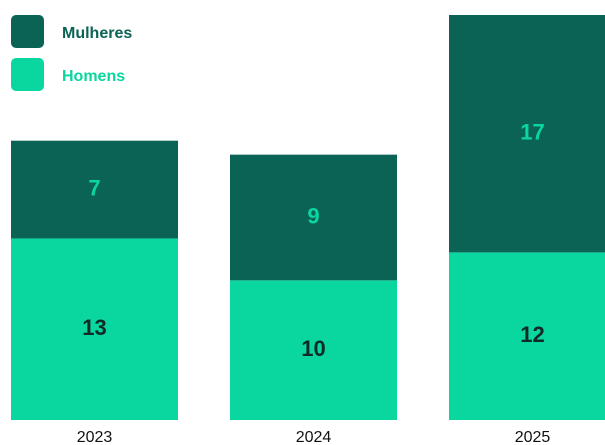 The width and height of the screenshot is (605, 445). I want to click on data-label: 7, so click(94, 187).